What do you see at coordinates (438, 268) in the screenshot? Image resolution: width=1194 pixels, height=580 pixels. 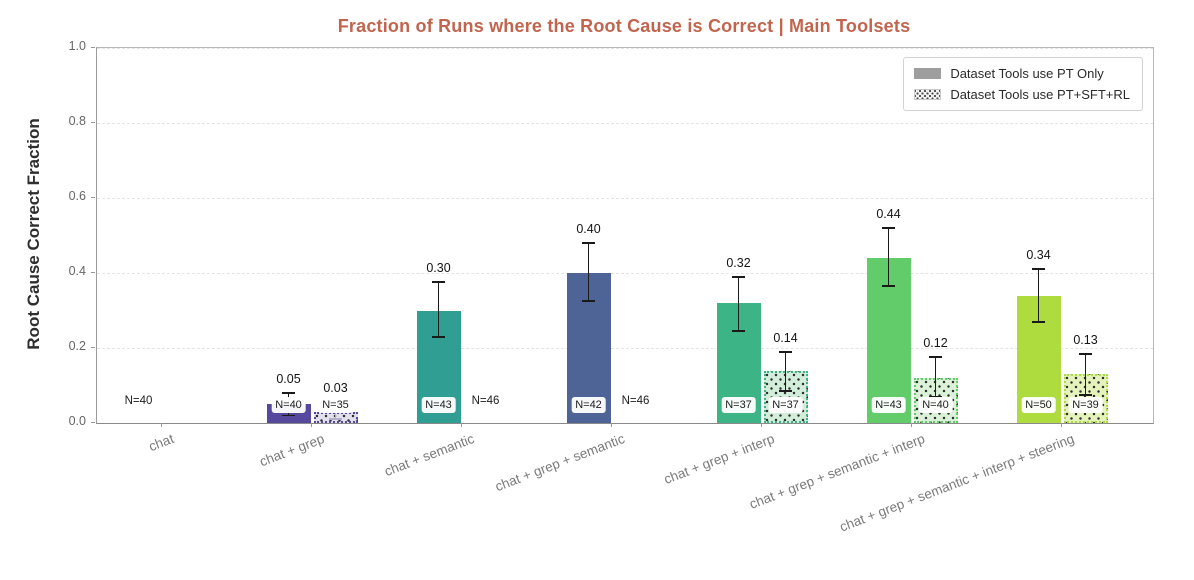 I see `value-label: 0.30` at bounding box center [438, 268].